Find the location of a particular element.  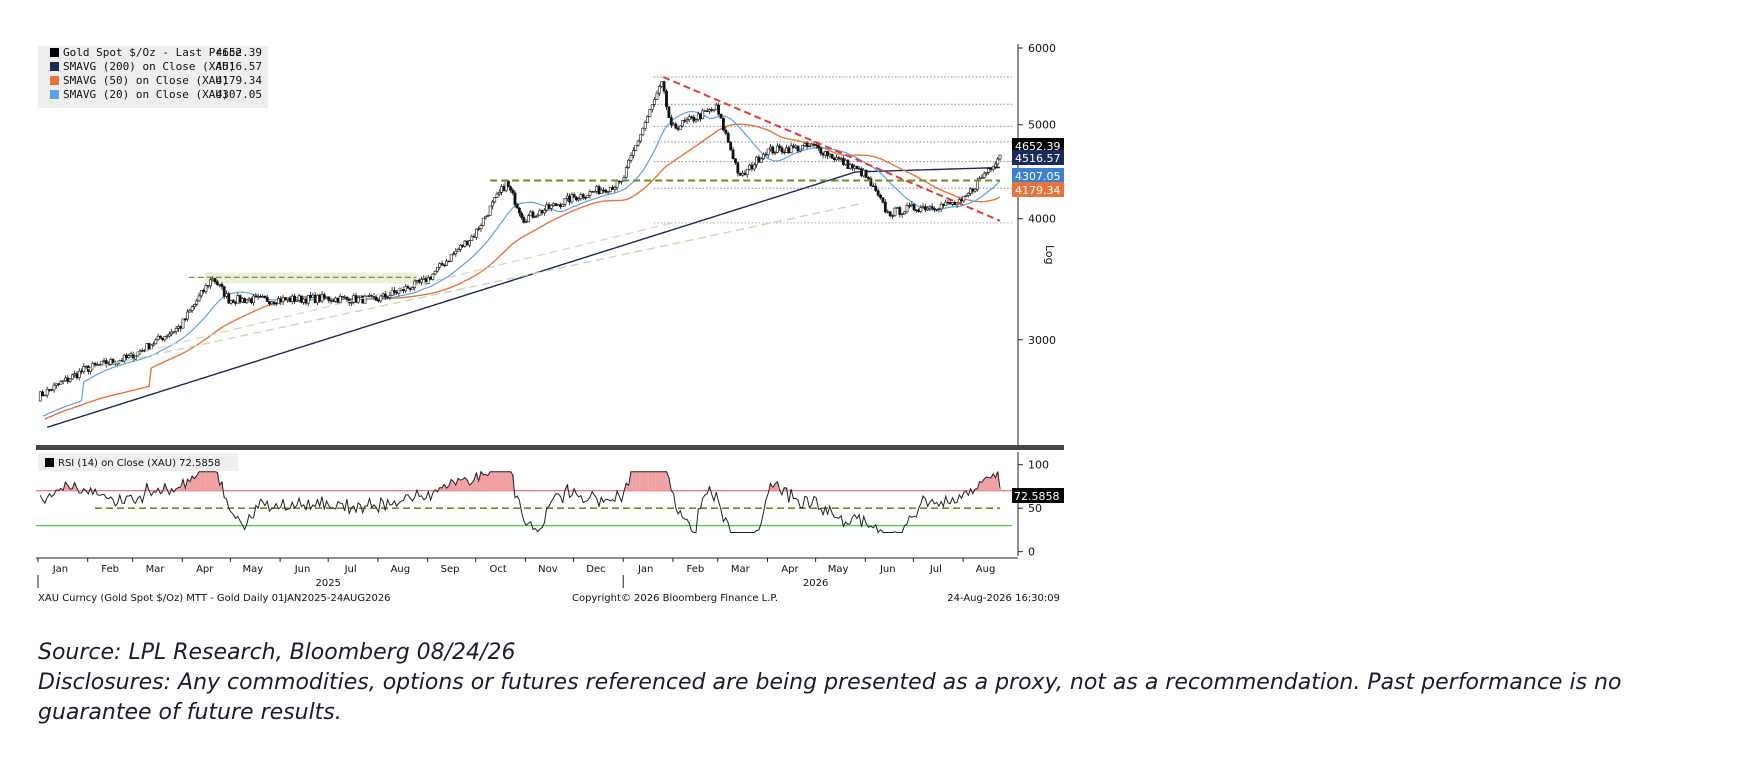

x-month-label: Dec is located at coordinates (595, 569).